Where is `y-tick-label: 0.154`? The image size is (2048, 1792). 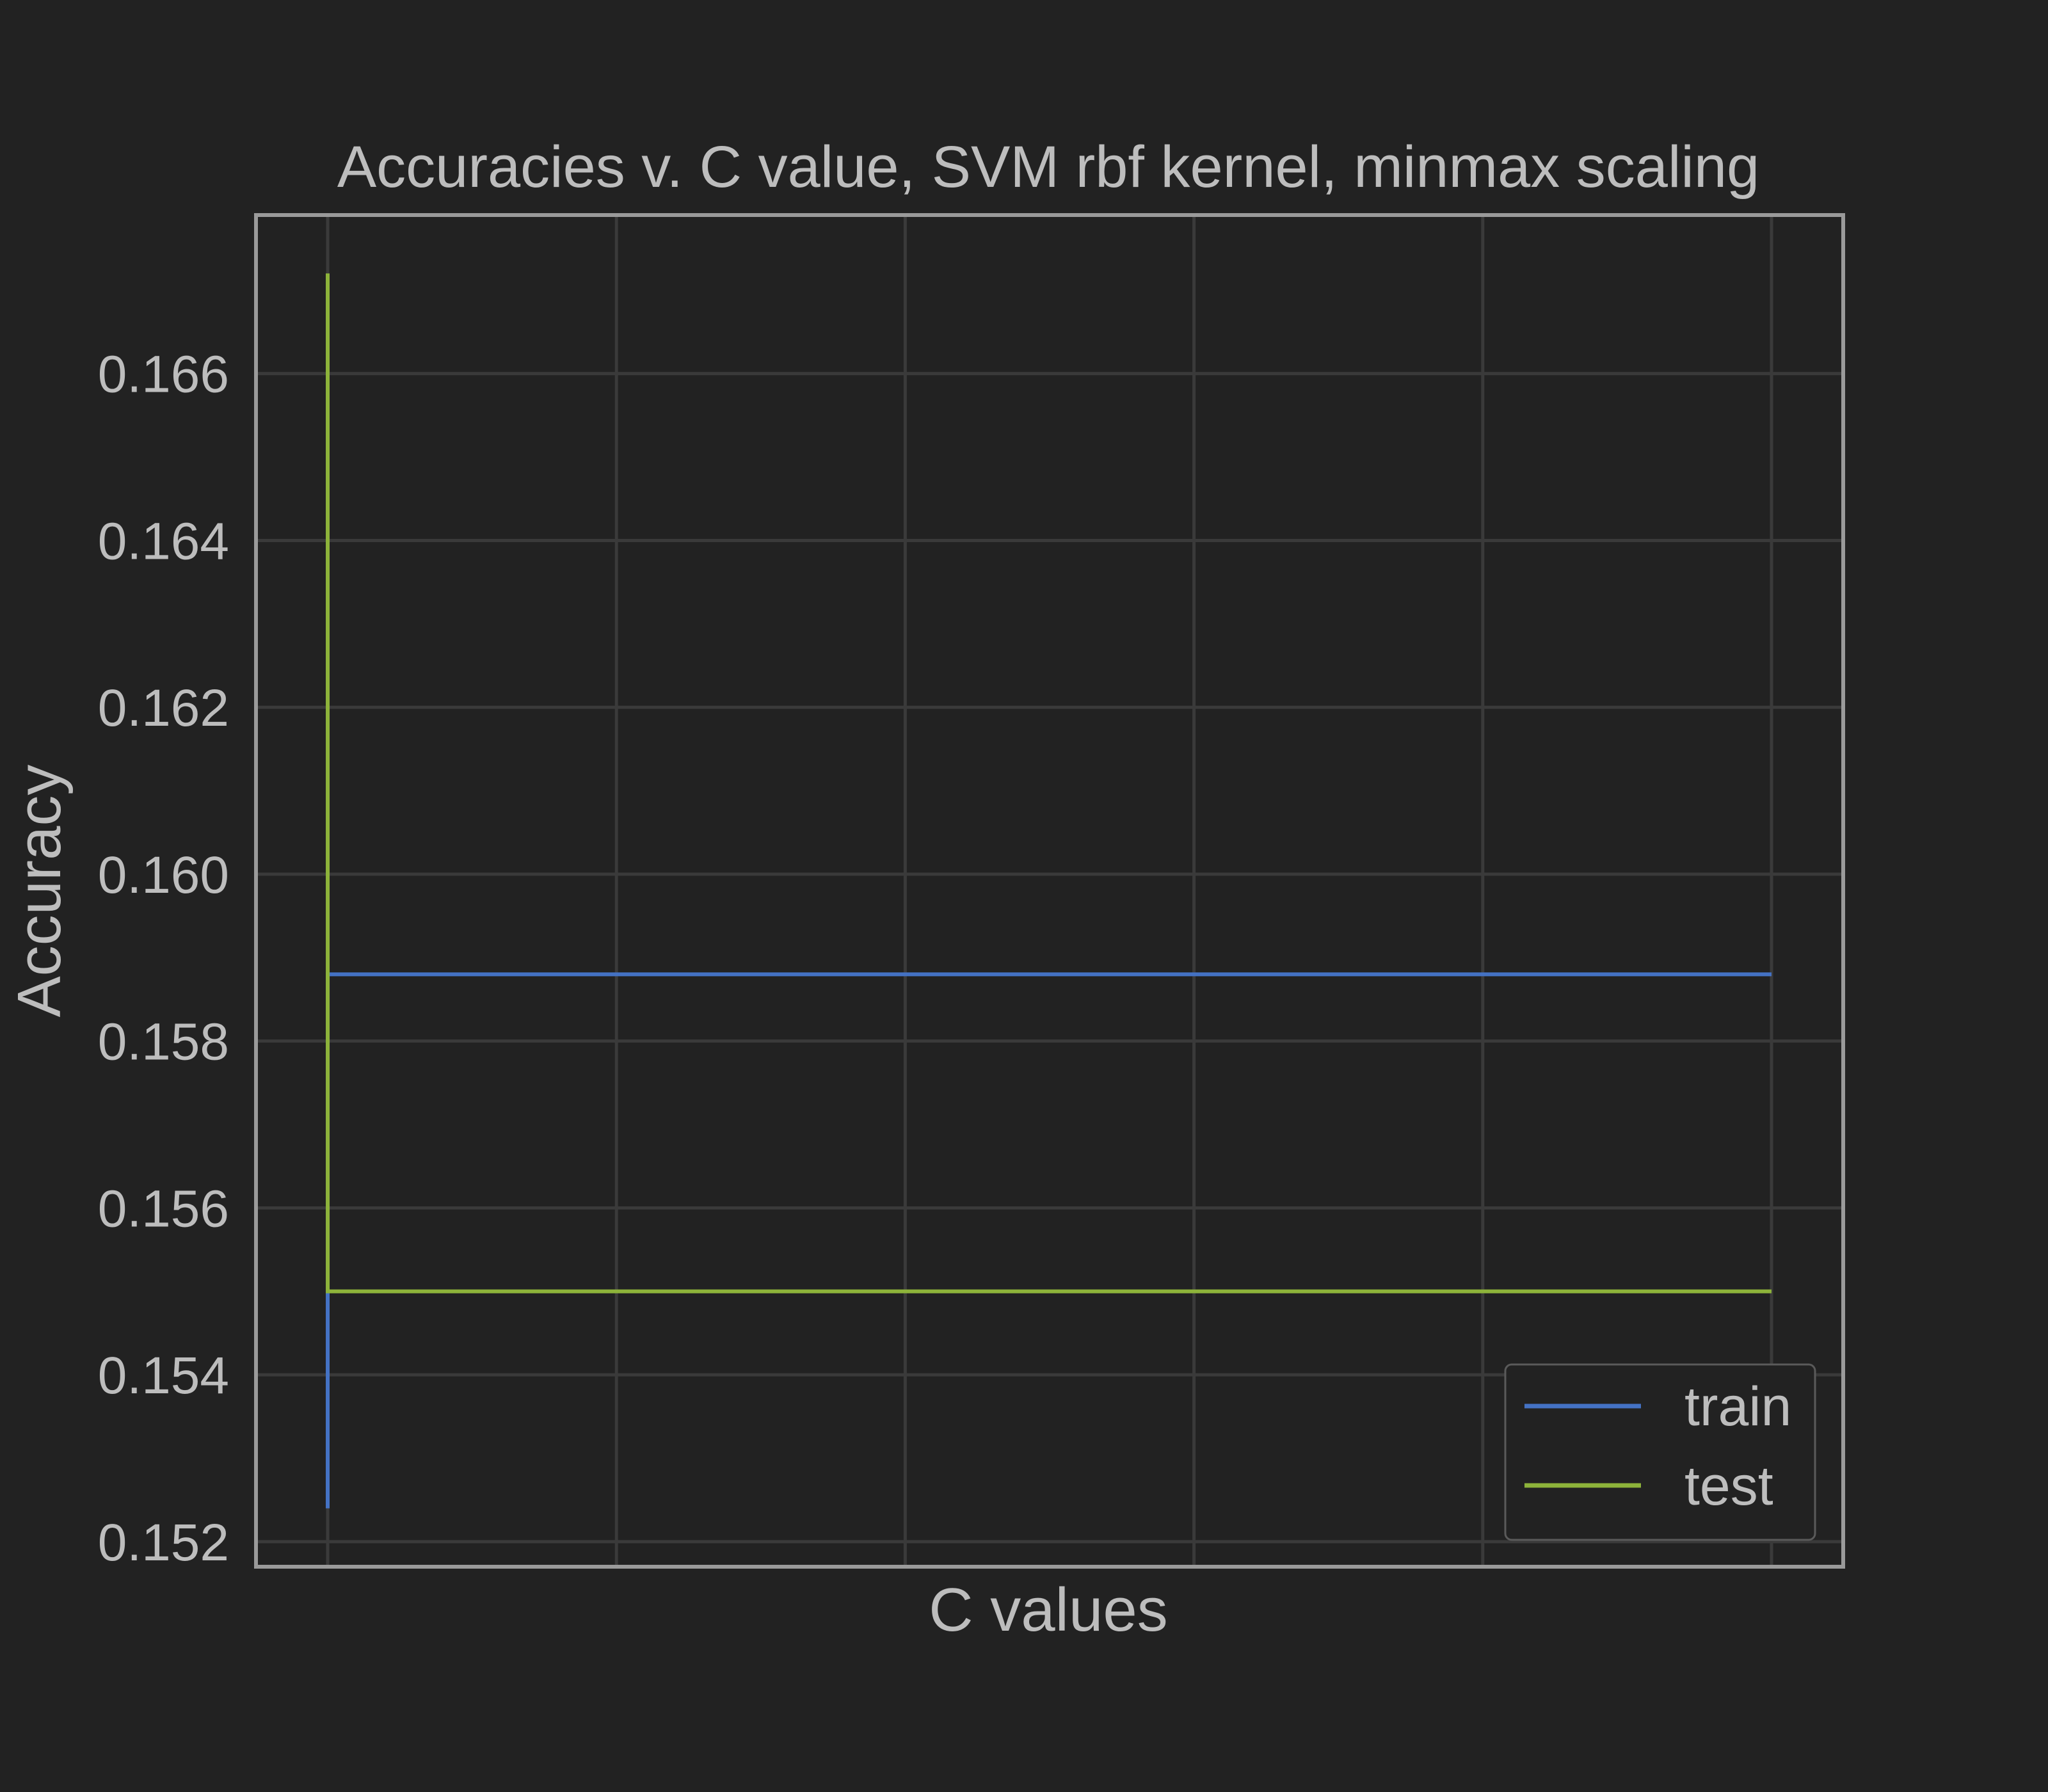
y-tick-label: 0.154 is located at coordinates (163, 1376).